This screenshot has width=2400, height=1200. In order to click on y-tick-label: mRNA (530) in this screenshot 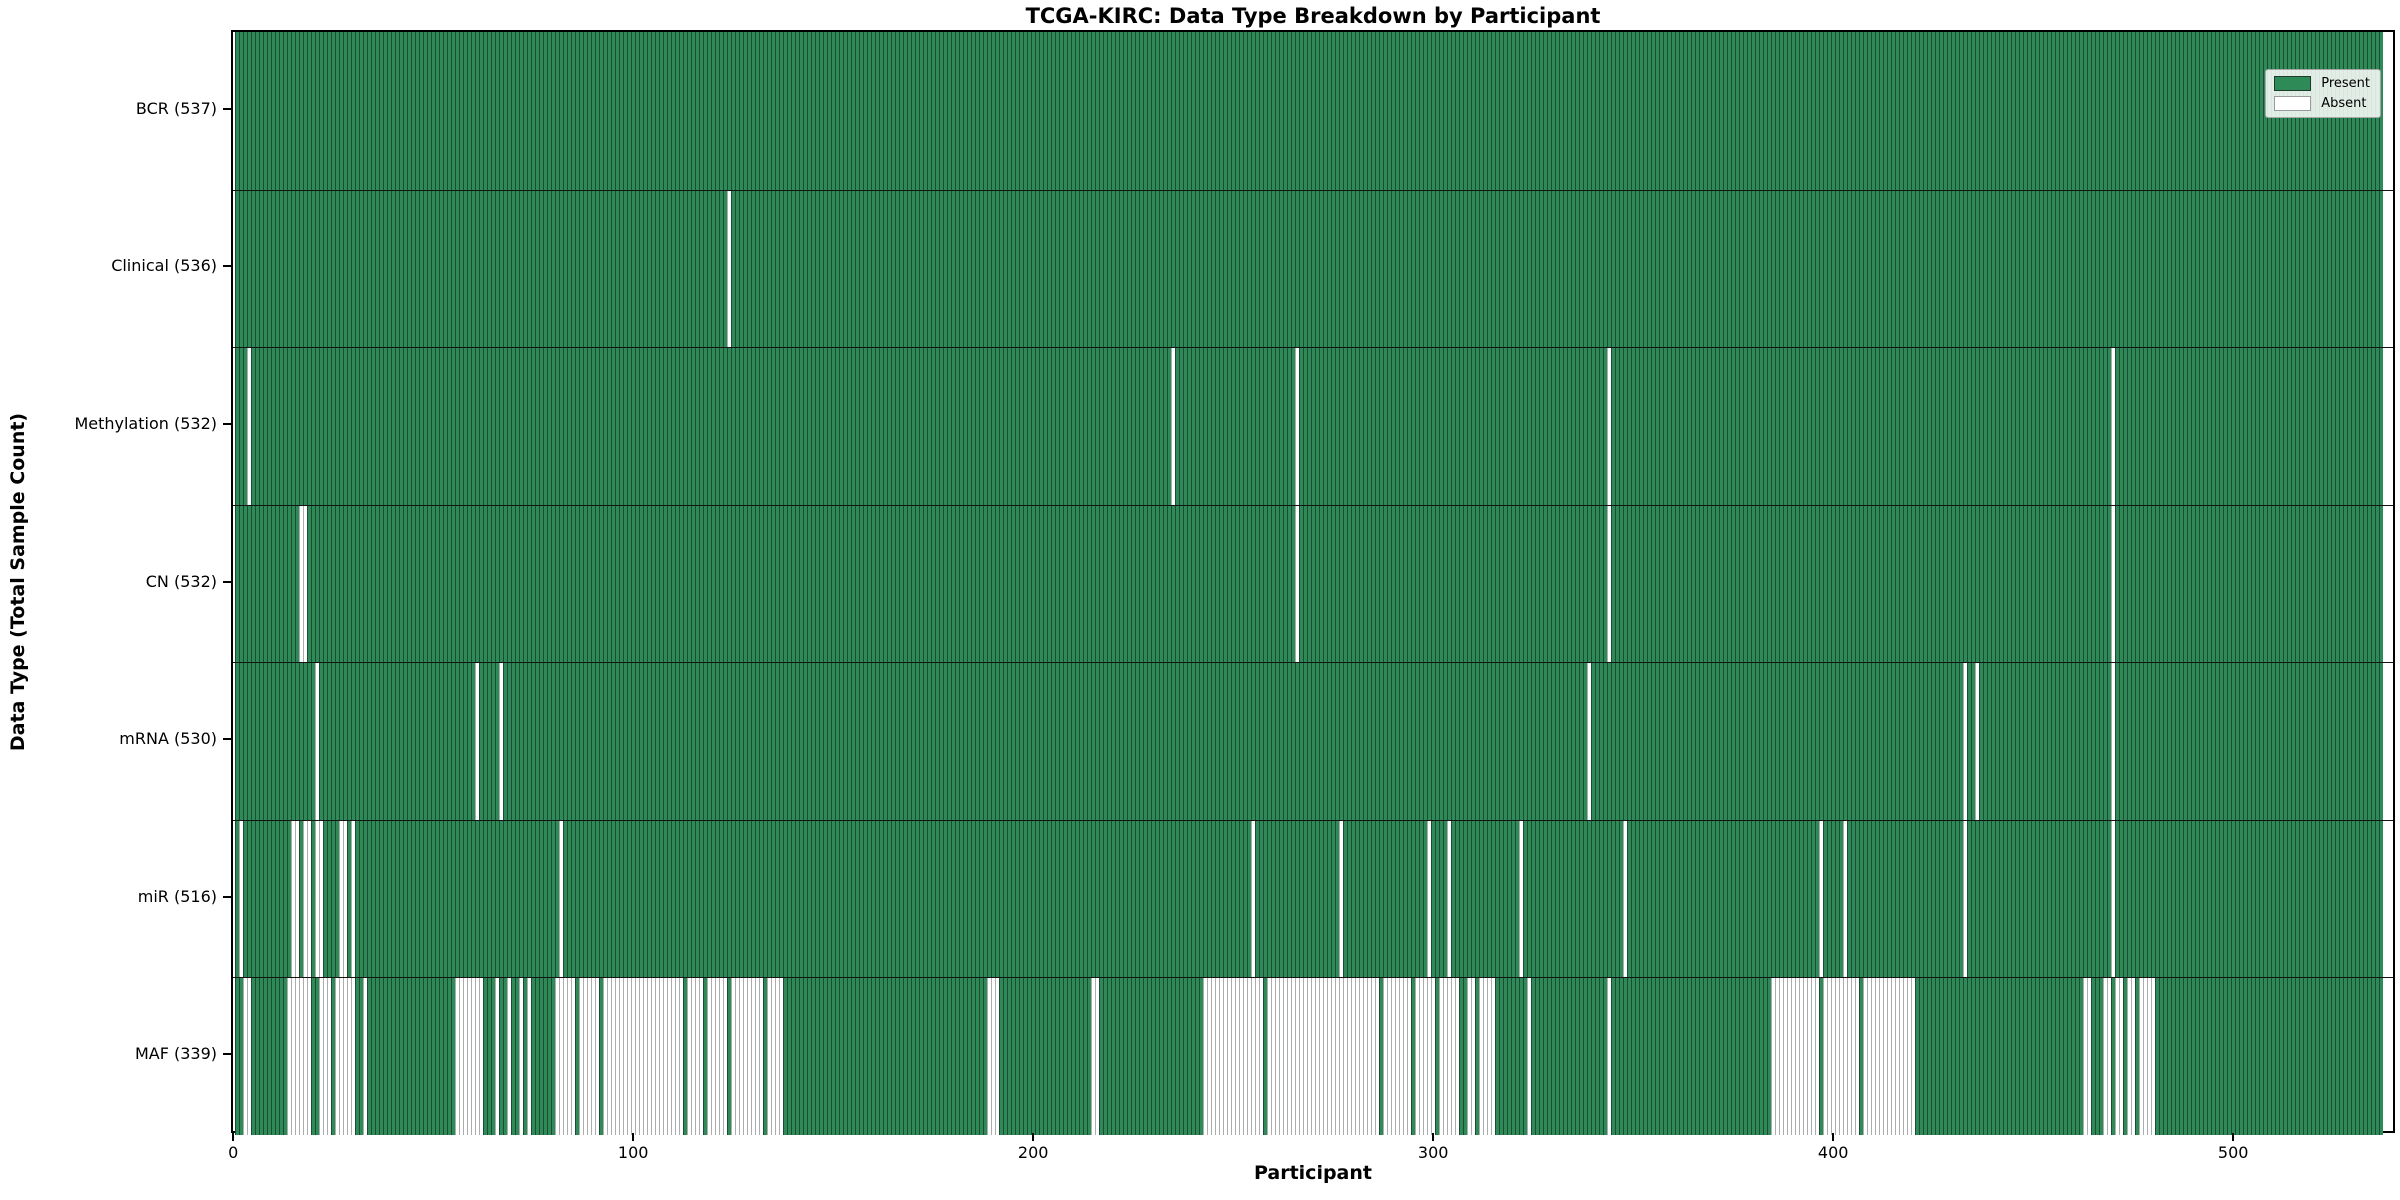, I will do `click(168, 739)`.